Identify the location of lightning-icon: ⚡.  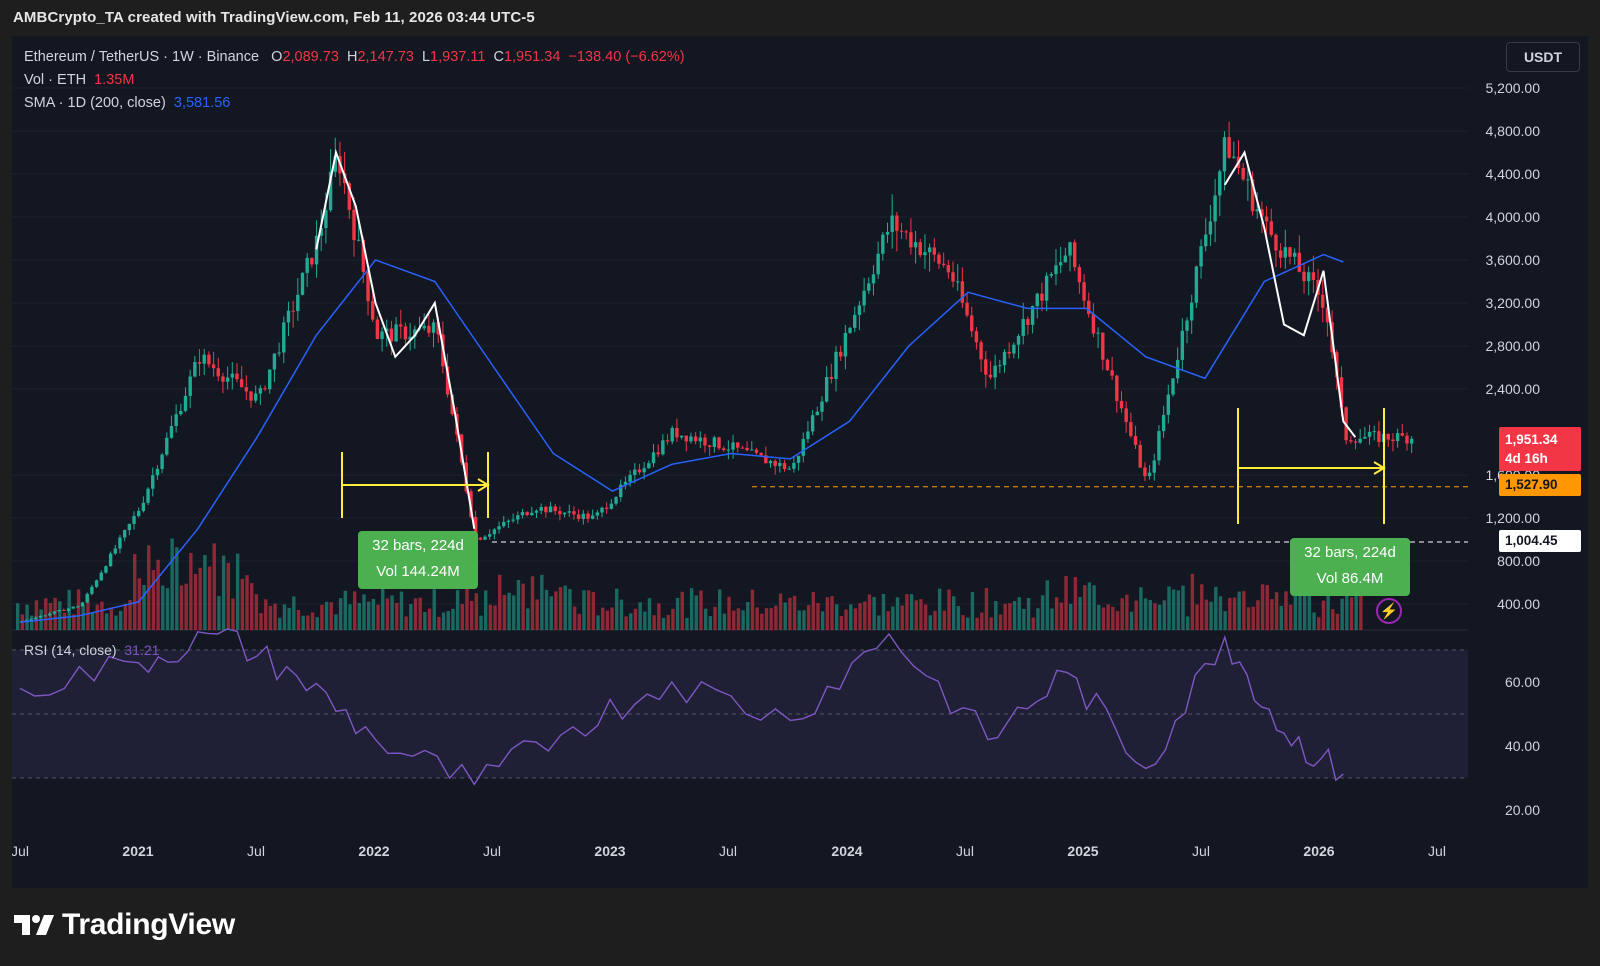
(1389, 611).